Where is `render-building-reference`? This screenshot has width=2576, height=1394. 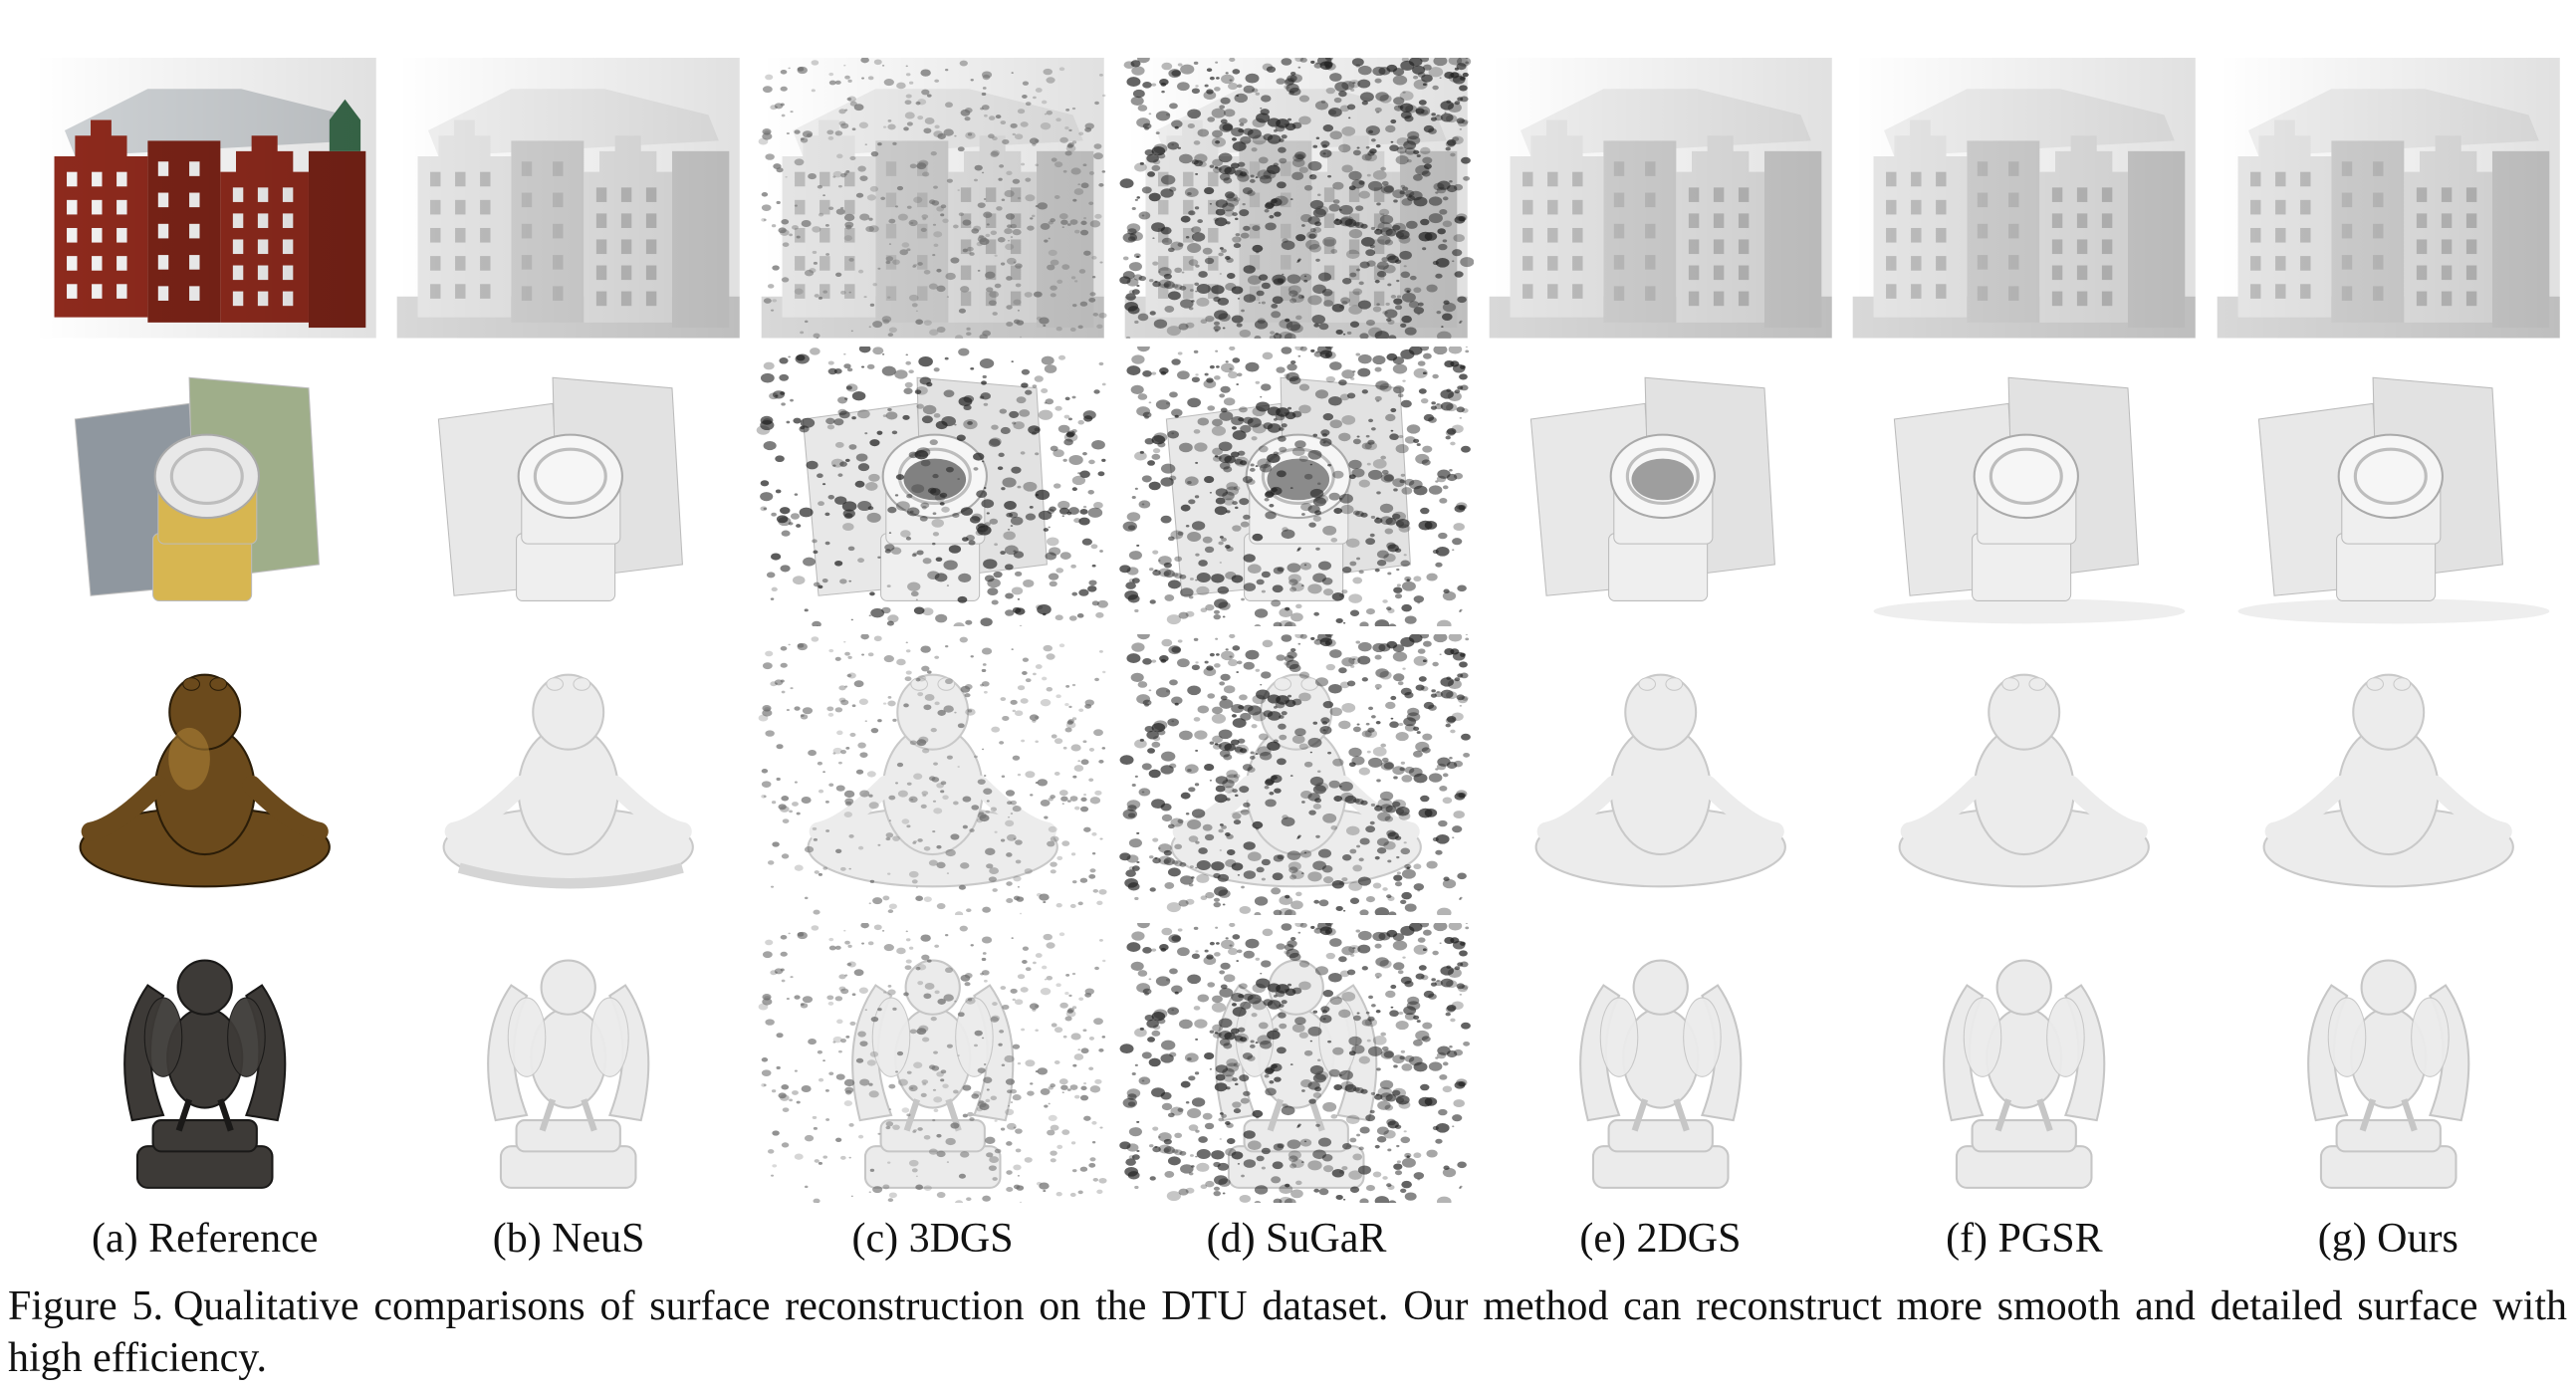
render-building-reference is located at coordinates (204, 198).